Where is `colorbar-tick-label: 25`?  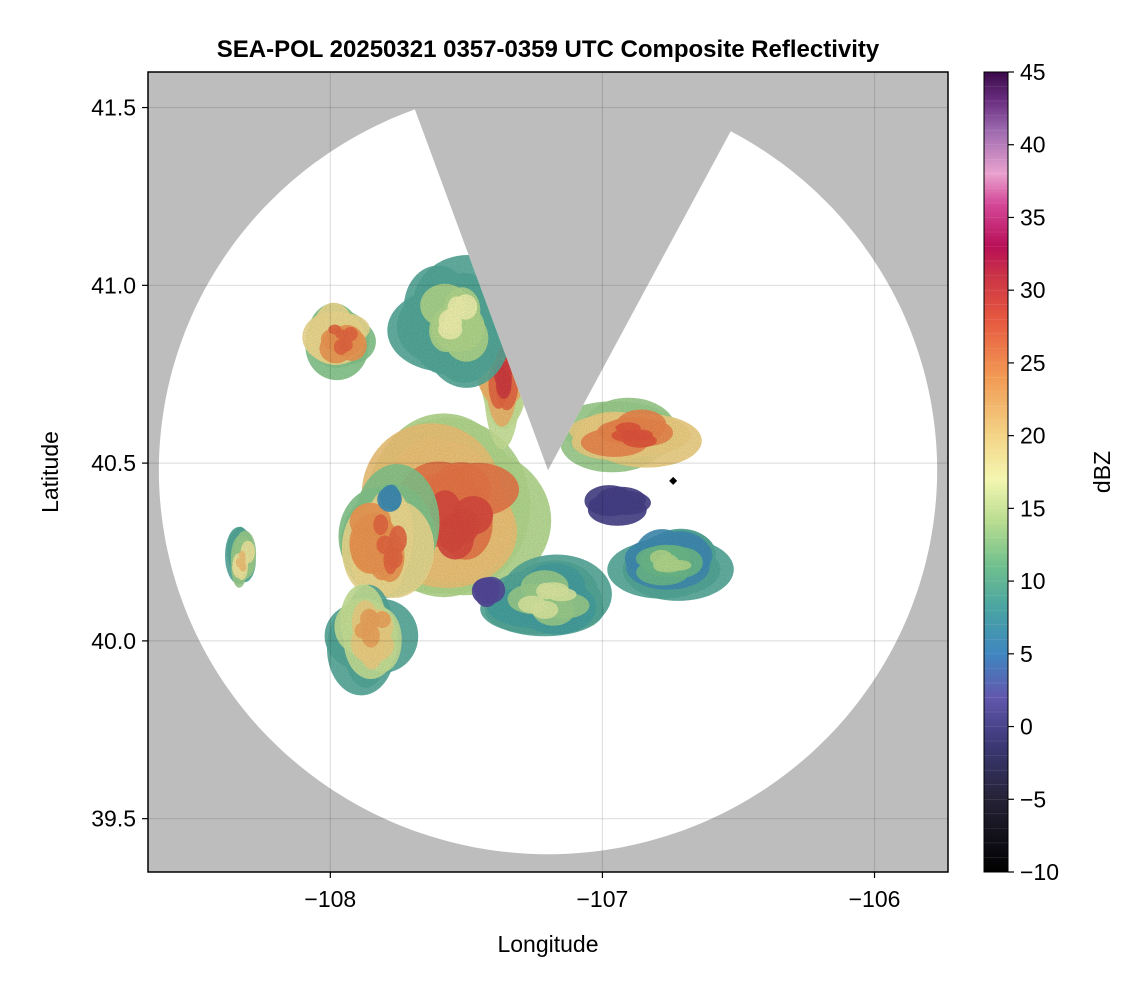
colorbar-tick-label: 25 is located at coordinates (1033, 363).